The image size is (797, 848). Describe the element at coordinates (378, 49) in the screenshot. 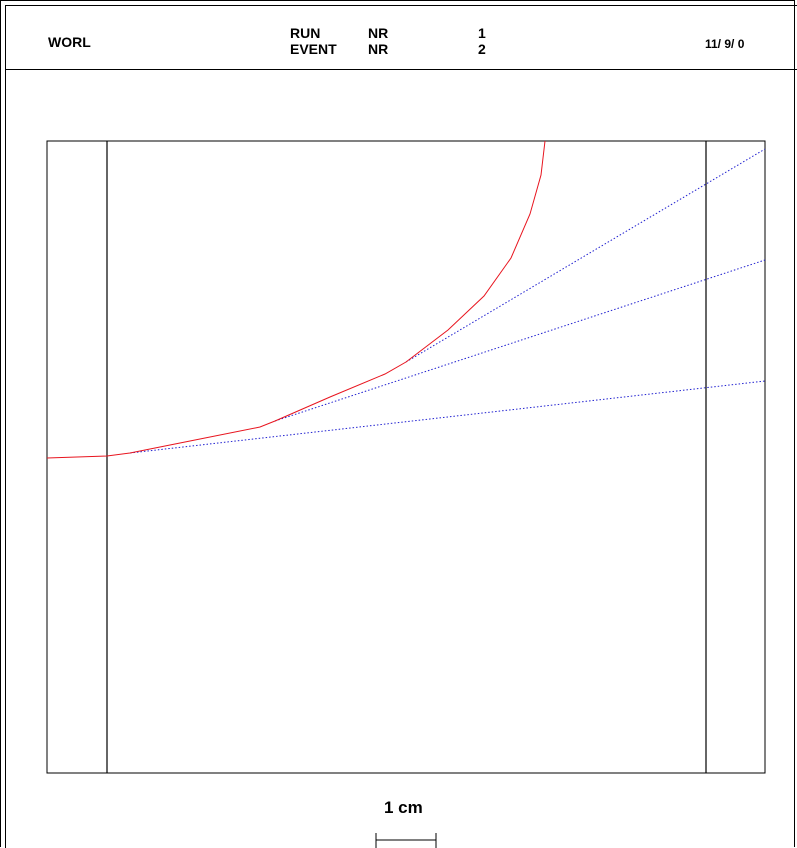

I see `event-nr-label: NR` at that location.